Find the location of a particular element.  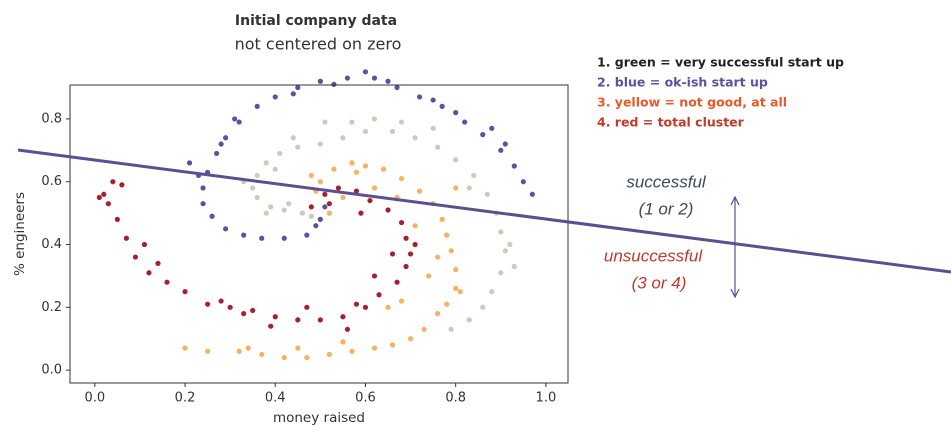

annotation: (3 or 4) is located at coordinates (659, 282).